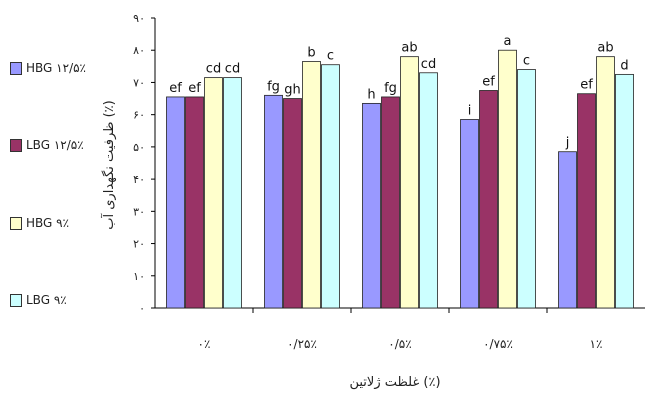  What do you see at coordinates (139, 276) in the screenshot?
I see `y-tick-label: ١٠` at bounding box center [139, 276].